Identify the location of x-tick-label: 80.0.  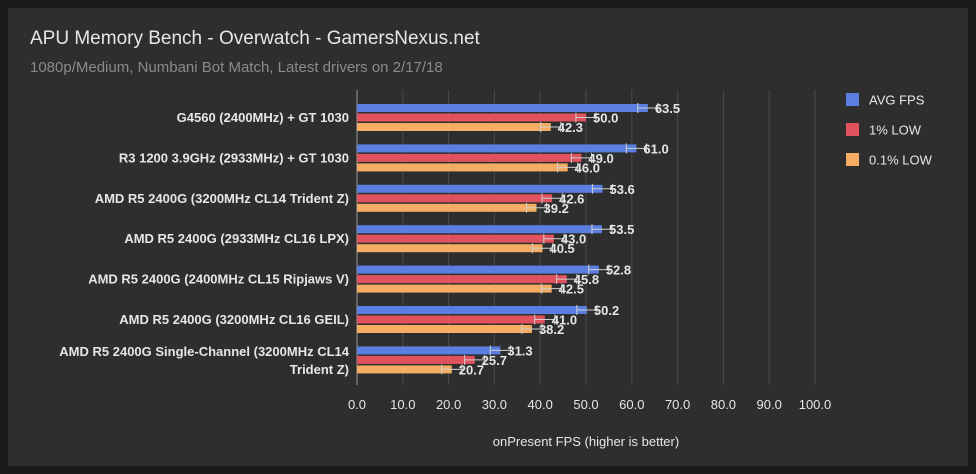
(723, 404).